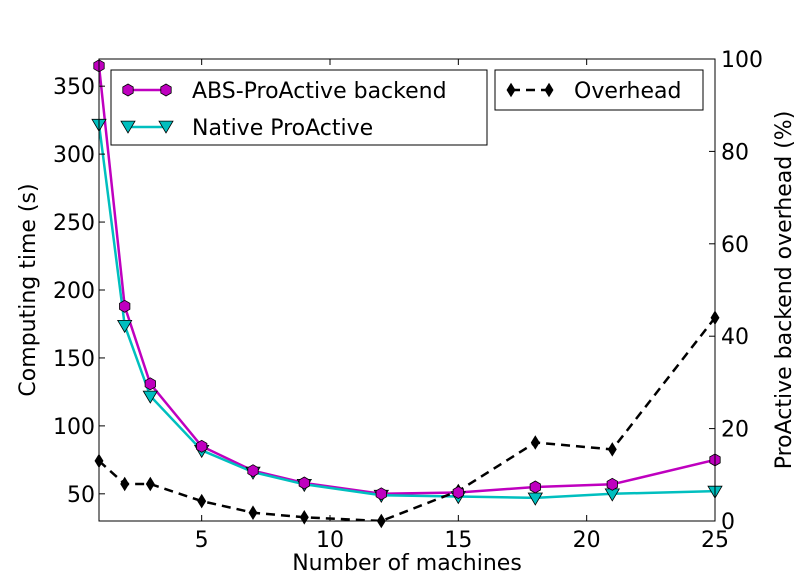  I want to click on y-right-tick-label-40: 40, so click(735, 337).